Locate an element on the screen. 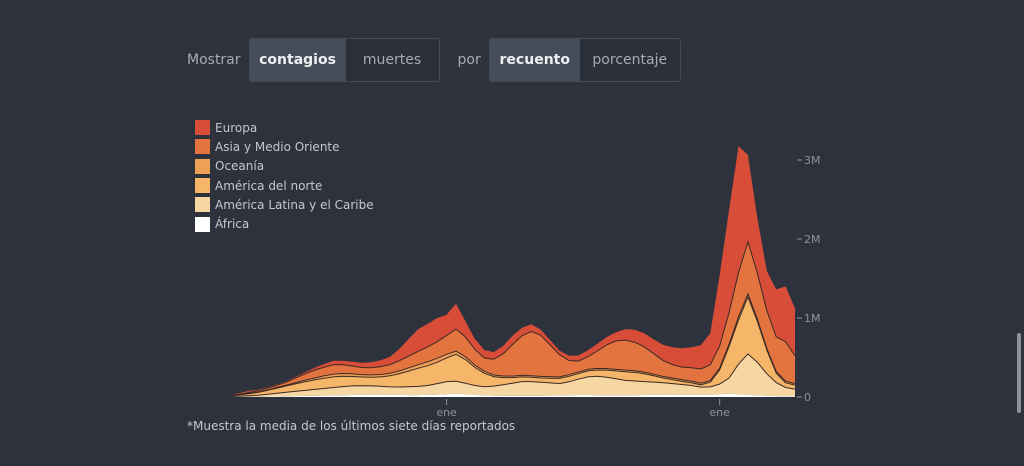 Image resolution: width=1024 pixels, height=466 pixels. porcentaje-button: porcentaje is located at coordinates (629, 60).